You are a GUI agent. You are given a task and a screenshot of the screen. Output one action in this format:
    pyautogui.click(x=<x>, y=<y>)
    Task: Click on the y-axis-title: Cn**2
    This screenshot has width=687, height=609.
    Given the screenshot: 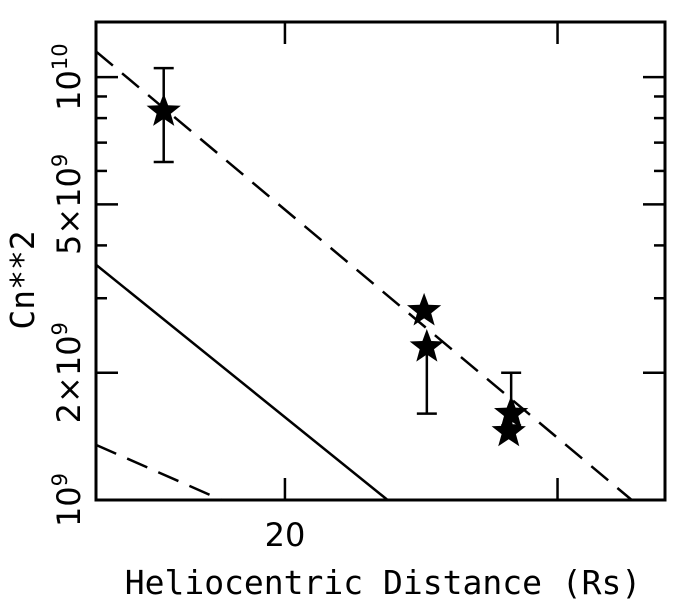 What is the action you would take?
    pyautogui.click(x=22, y=279)
    